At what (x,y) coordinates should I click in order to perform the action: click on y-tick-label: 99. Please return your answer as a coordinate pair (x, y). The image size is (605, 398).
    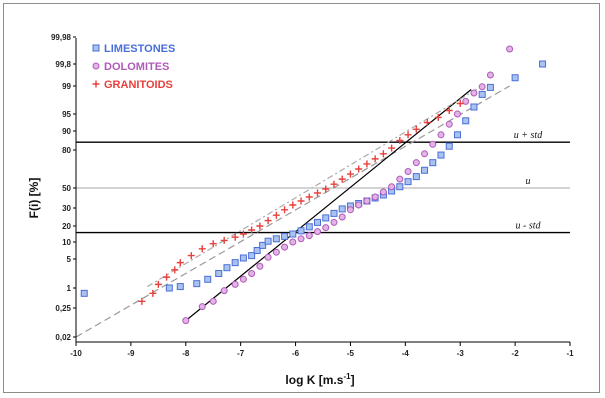
    Looking at the image, I should click on (66, 86).